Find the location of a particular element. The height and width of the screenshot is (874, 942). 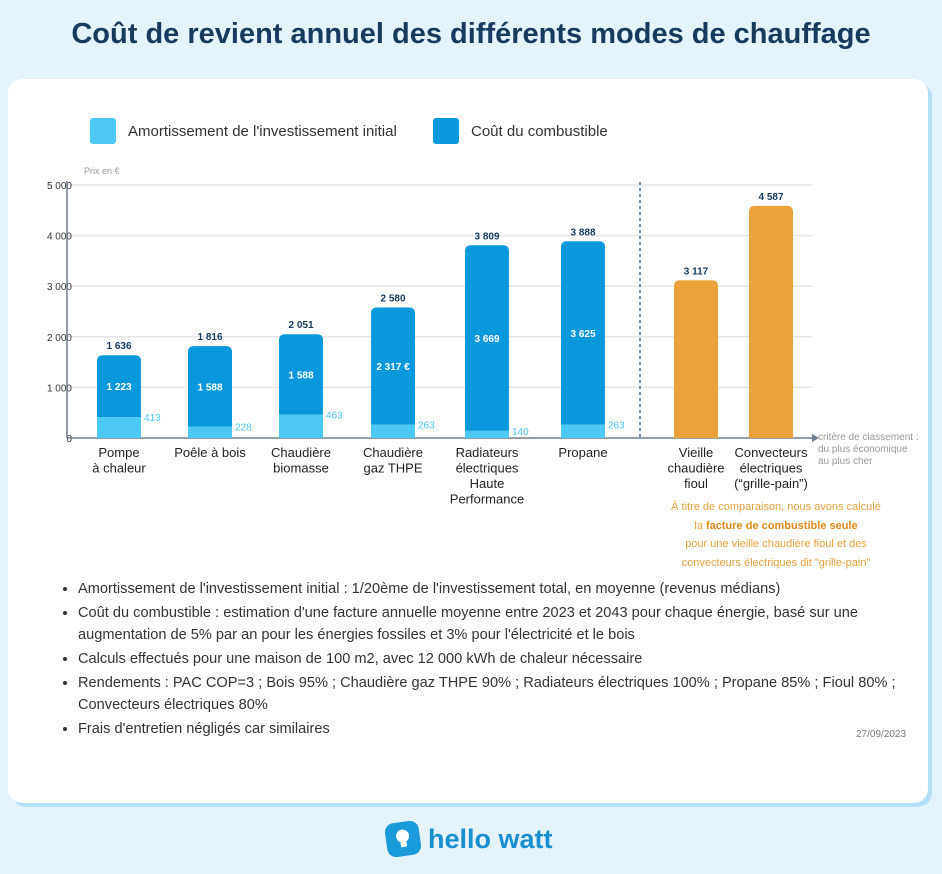

bar-total-label: 2 051 is located at coordinates (300, 325).